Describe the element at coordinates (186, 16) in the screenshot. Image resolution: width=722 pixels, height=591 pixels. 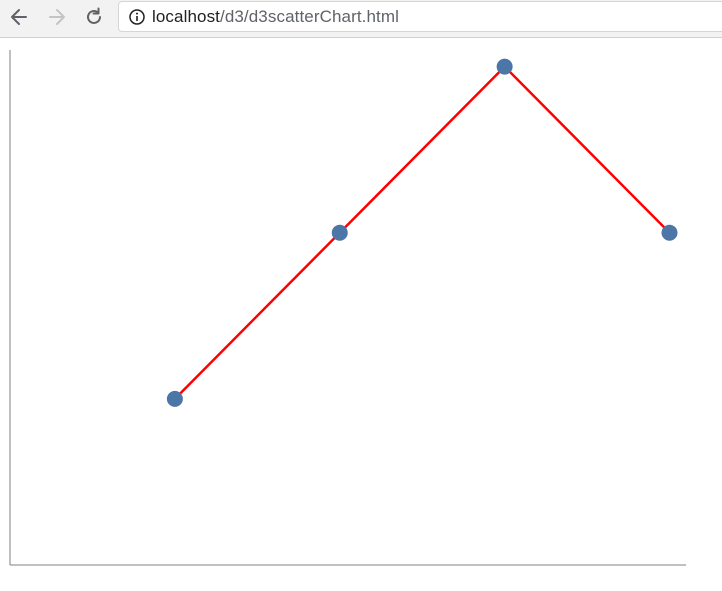
I see `url-host: localhost` at that location.